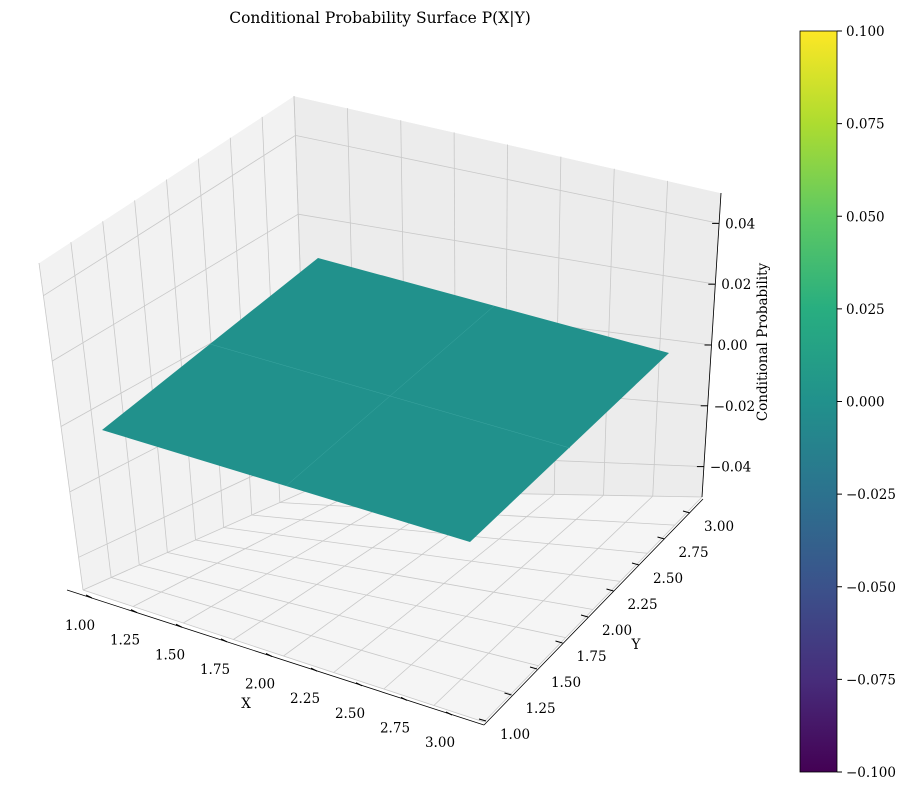 The height and width of the screenshot is (790, 906). Describe the element at coordinates (593, 612) in the screenshot. I see `y-axis-line` at that location.